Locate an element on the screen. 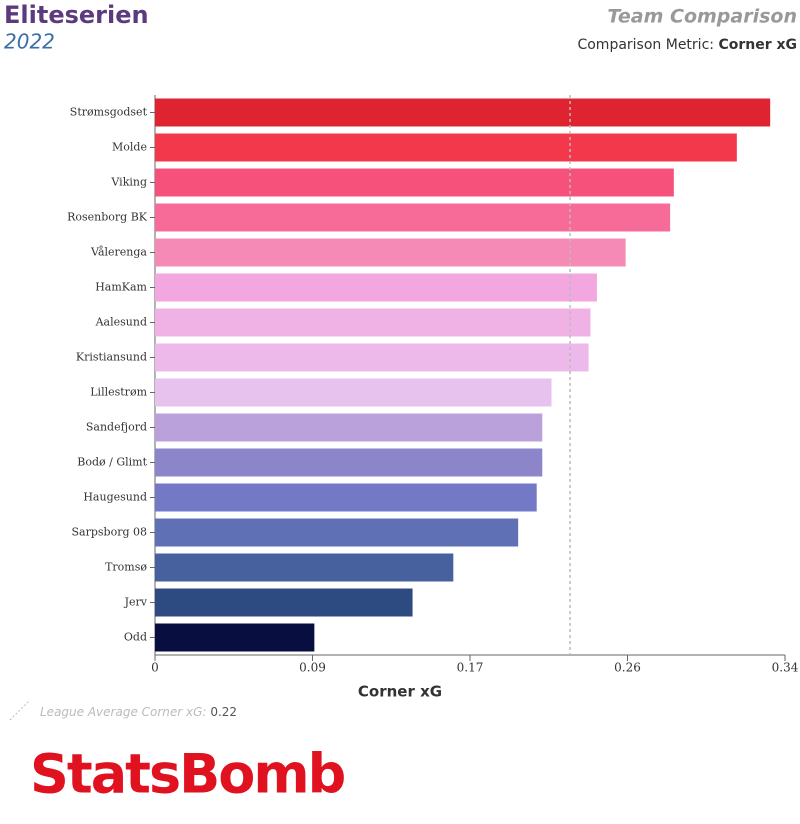 This screenshot has width=800, height=824. y-tick-label: Haugesund is located at coordinates (115, 497).